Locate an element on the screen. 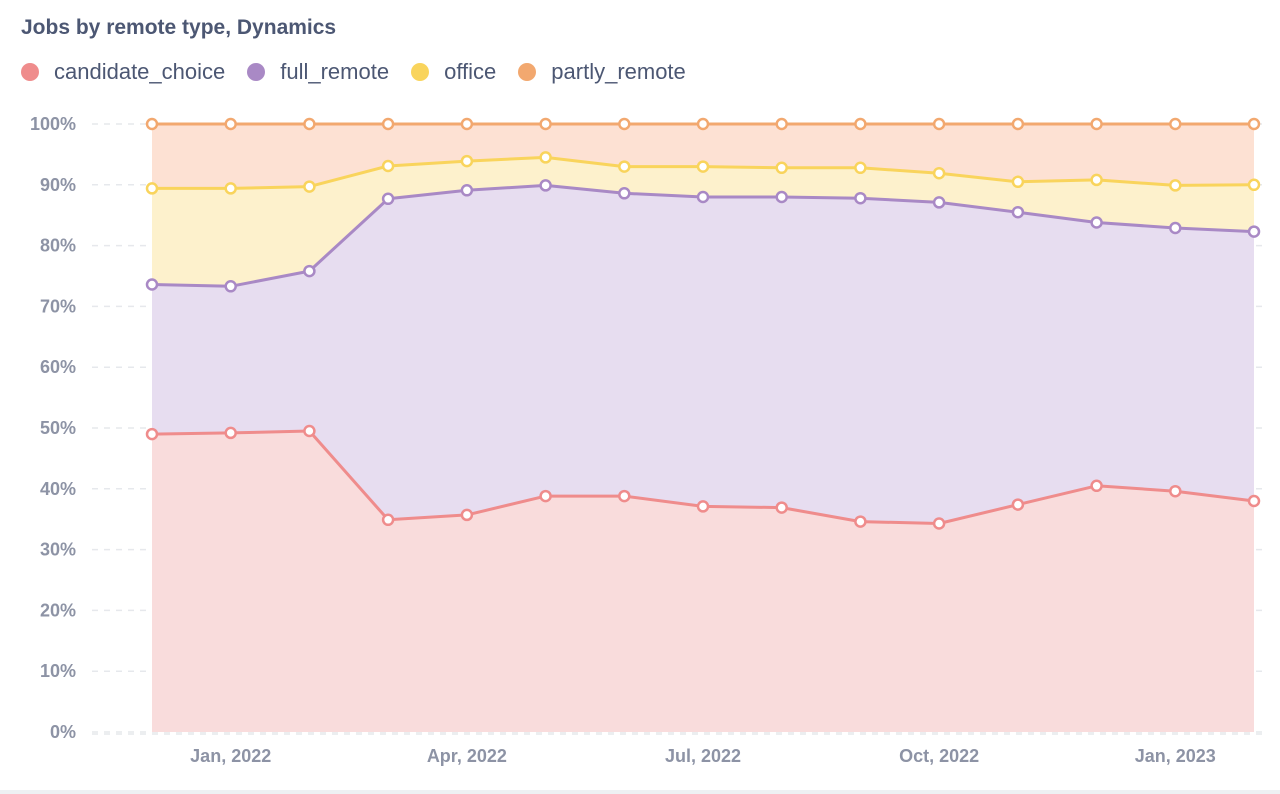 This screenshot has width=1280, height=794. y-tick-label: 50% is located at coordinates (58, 428).